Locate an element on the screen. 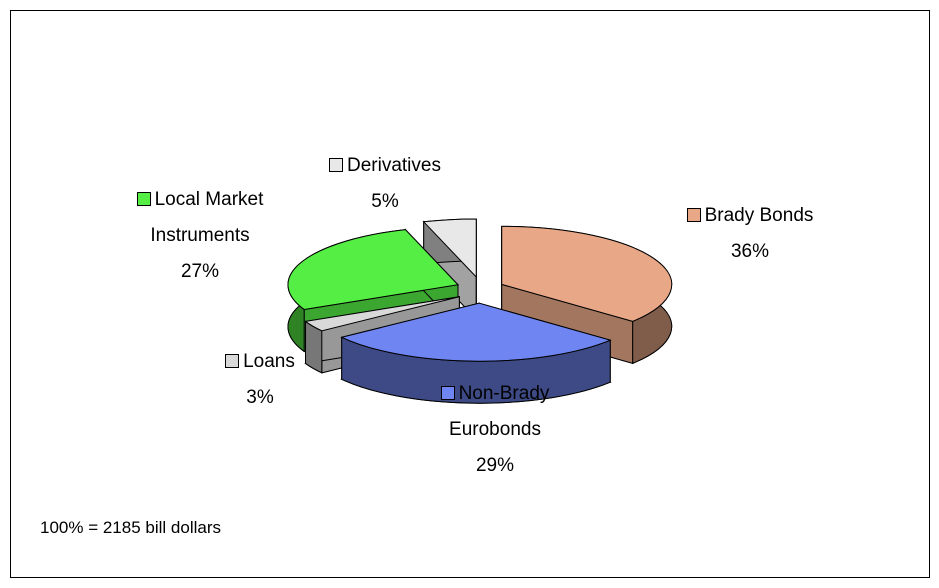  category-label: Derivatives is located at coordinates (394, 165).